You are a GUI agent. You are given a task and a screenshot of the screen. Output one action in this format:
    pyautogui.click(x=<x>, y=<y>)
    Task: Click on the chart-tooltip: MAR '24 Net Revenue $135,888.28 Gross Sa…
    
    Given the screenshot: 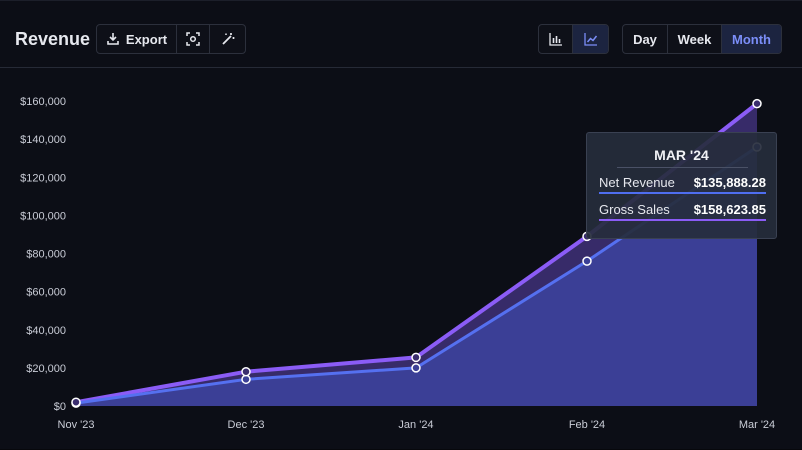 What is the action you would take?
    pyautogui.click(x=681, y=185)
    